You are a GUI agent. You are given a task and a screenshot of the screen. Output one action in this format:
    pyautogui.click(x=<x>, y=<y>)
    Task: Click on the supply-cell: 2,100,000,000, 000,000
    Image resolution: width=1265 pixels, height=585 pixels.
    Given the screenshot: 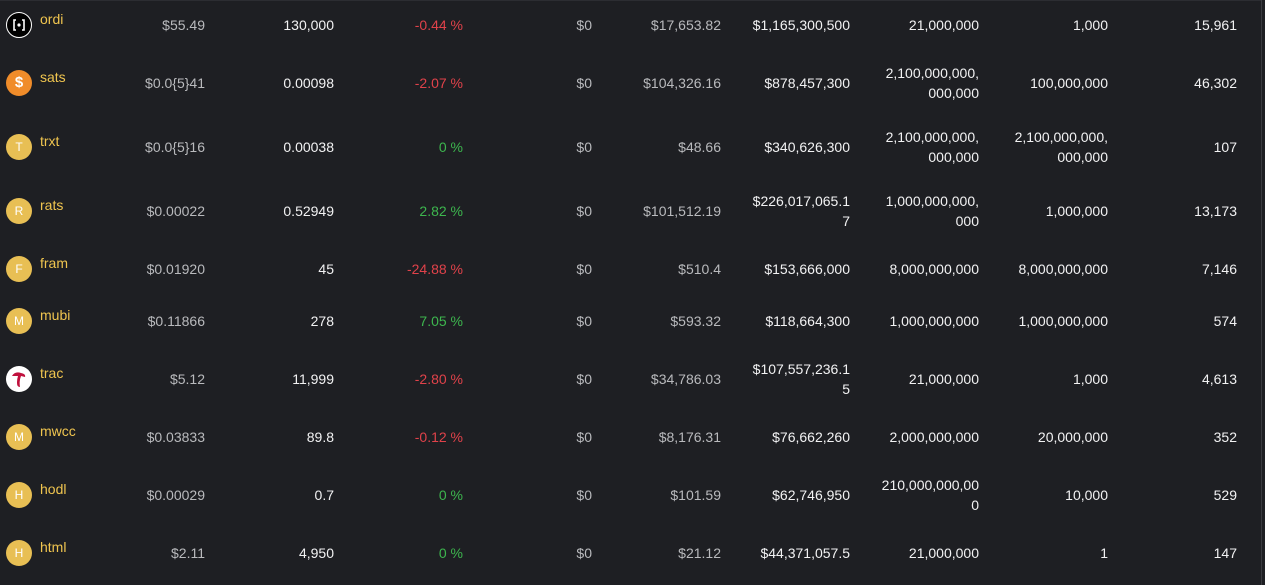 What is the action you would take?
    pyautogui.click(x=918, y=83)
    